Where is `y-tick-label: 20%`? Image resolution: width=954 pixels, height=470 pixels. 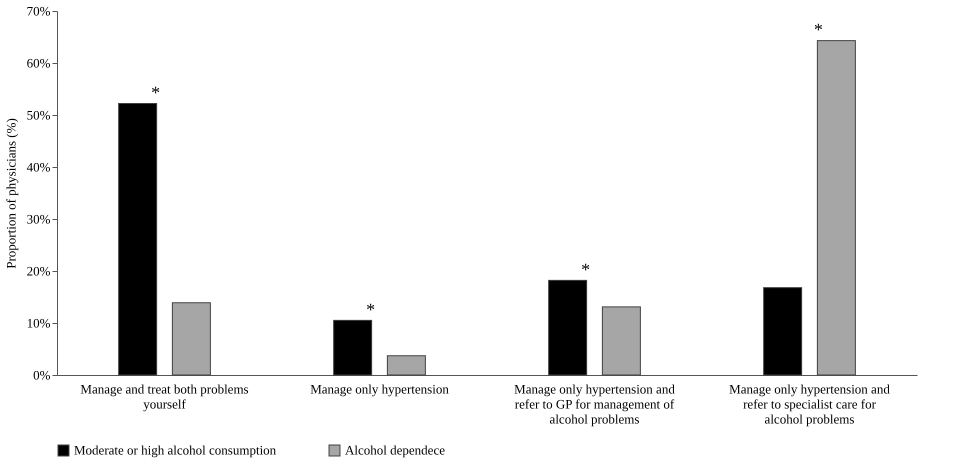
y-tick-label: 20% is located at coordinates (38, 271).